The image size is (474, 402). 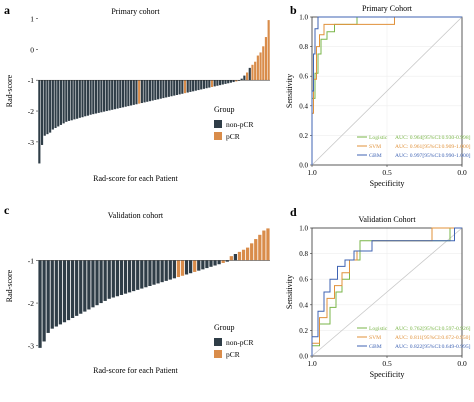 What do you see at coordinates (378, 138) in the screenshot?
I see `legend-series-name: Logistic` at bounding box center [378, 138].